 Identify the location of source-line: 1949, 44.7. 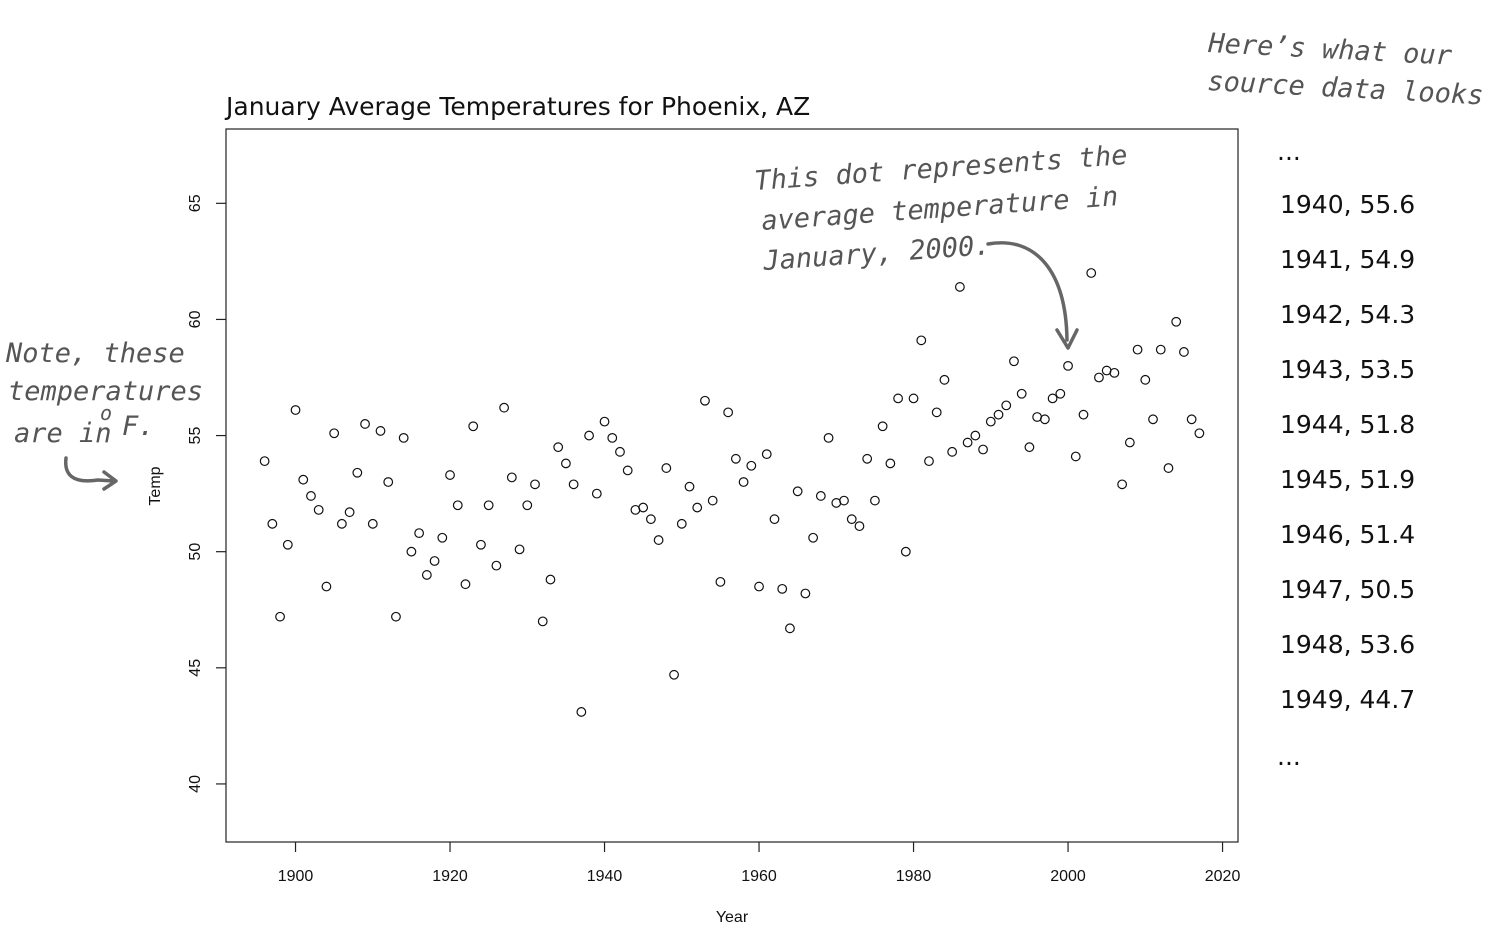
(1347, 699).